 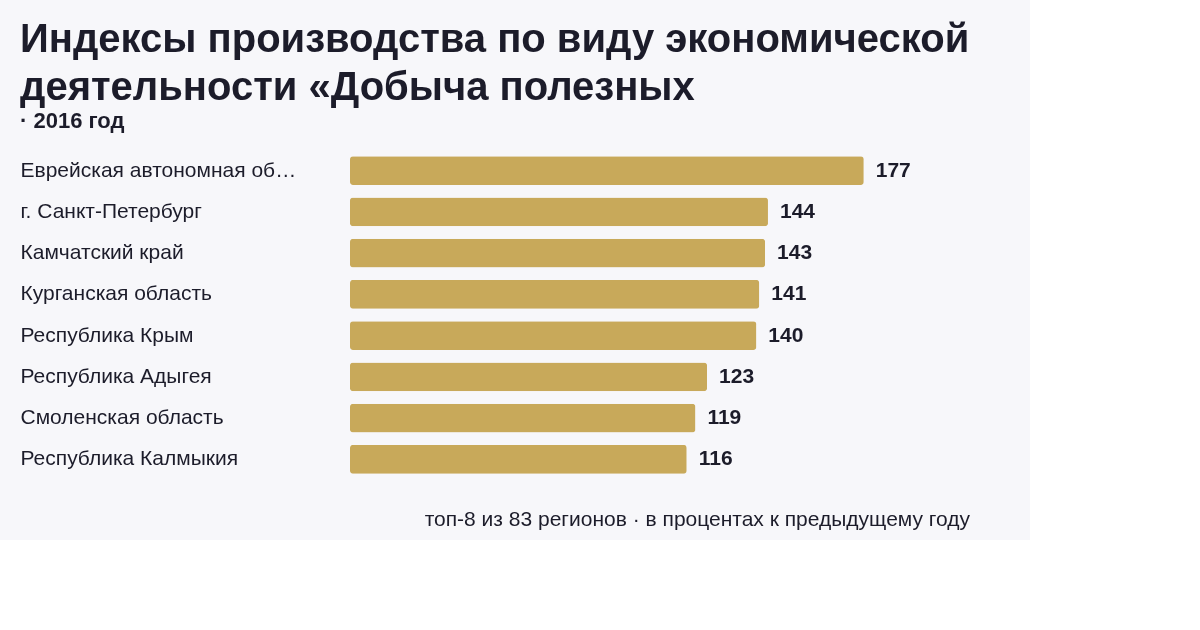 What do you see at coordinates (795, 252) in the screenshot?
I see `data-label: 143` at bounding box center [795, 252].